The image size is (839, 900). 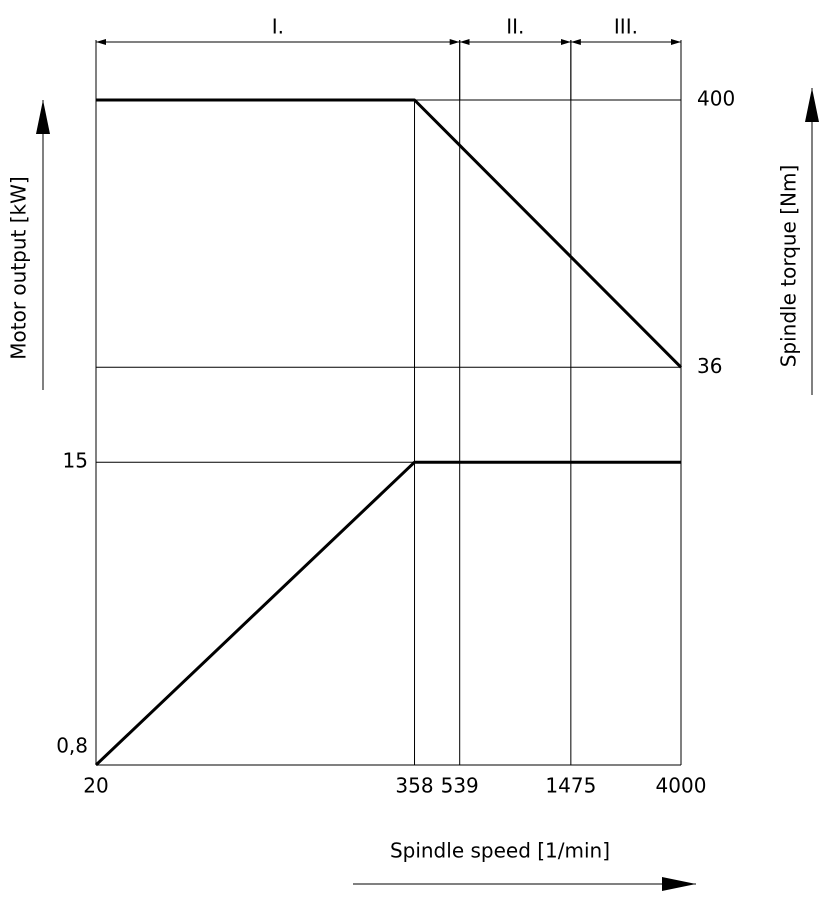 I want to click on x-tick-label: 4000, so click(x=681, y=786).